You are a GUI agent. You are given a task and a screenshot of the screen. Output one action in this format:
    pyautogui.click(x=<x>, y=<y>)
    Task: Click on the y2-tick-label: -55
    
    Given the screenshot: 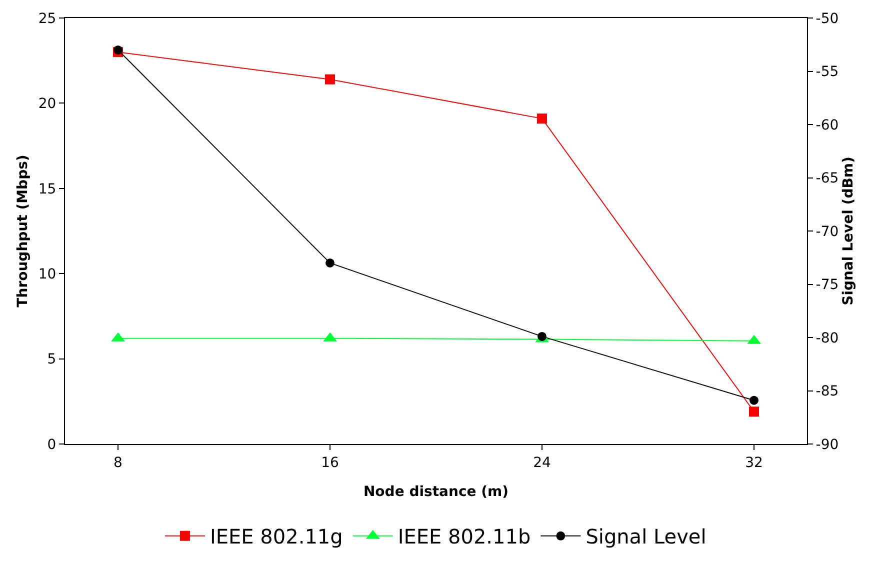 What is the action you would take?
    pyautogui.click(x=827, y=72)
    